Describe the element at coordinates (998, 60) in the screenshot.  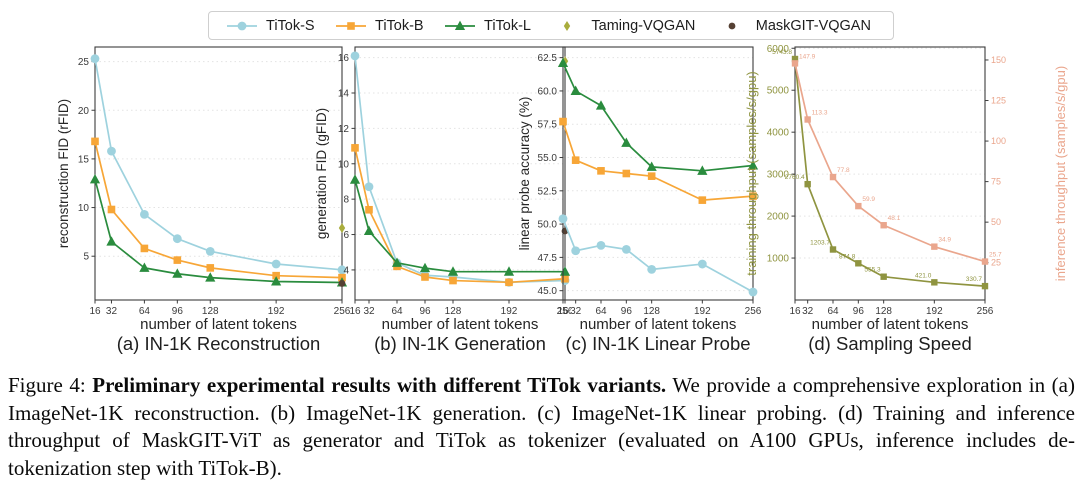
I see `svg-text: 150` at that location.